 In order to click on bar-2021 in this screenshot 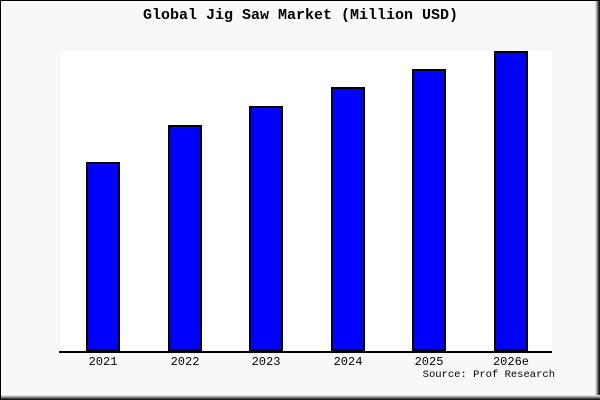, I will do `click(103, 256)`.